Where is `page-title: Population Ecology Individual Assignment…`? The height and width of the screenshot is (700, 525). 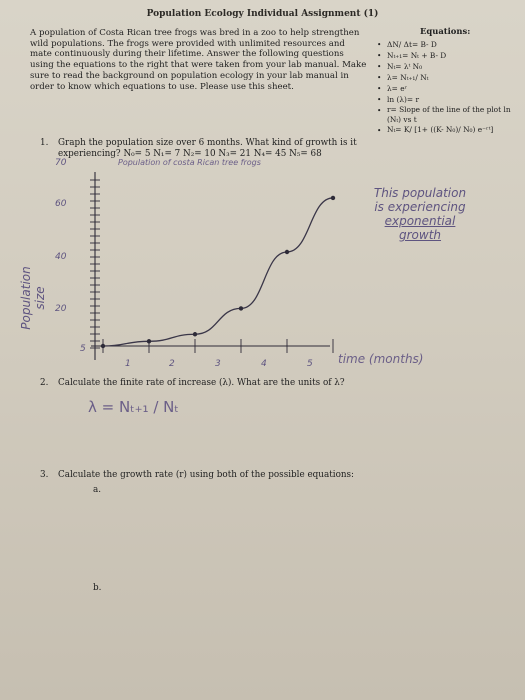 page-title: Population Ecology Individual Assignment… is located at coordinates (262, 14).